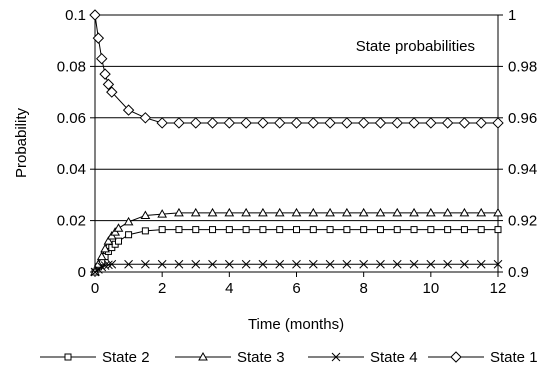  Describe the element at coordinates (522, 169) in the screenshot. I see `right-tick-label: 0.94` at that location.